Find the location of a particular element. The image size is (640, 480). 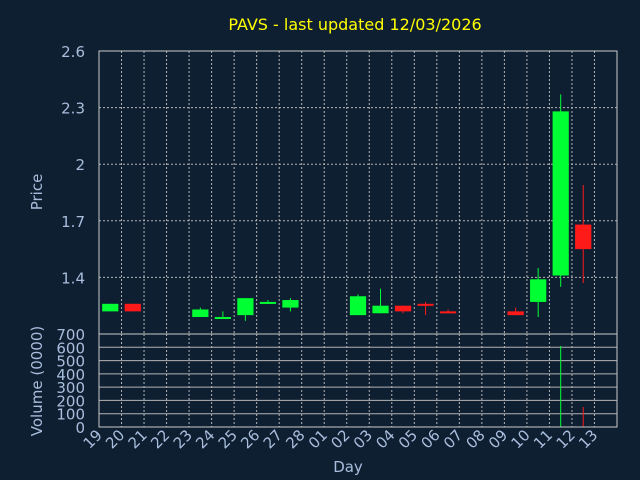

day-tick-label: 13 is located at coordinates (588, 439).